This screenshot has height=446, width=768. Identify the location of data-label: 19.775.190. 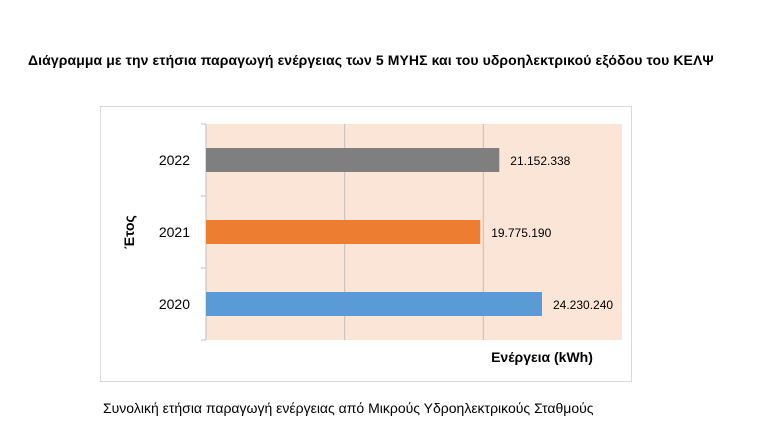
(521, 233).